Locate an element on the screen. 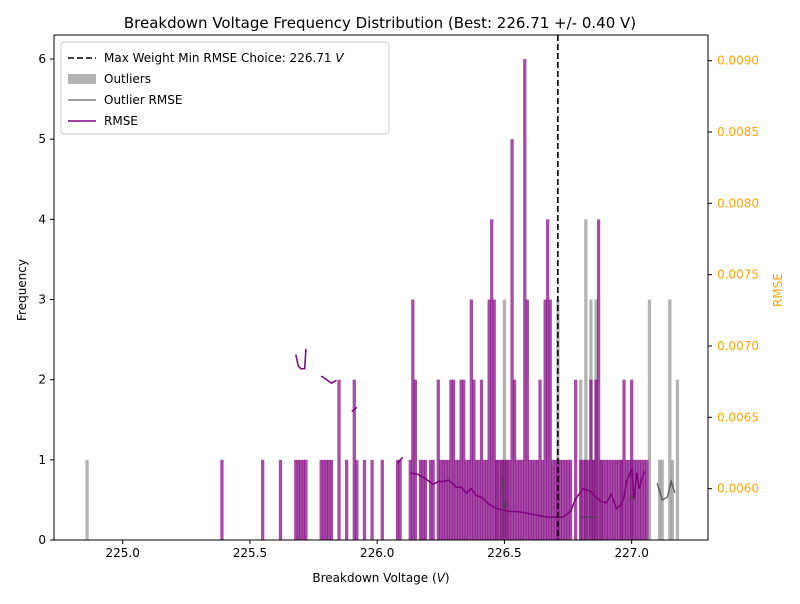  y-tick-label: 2 is located at coordinates (42, 380).